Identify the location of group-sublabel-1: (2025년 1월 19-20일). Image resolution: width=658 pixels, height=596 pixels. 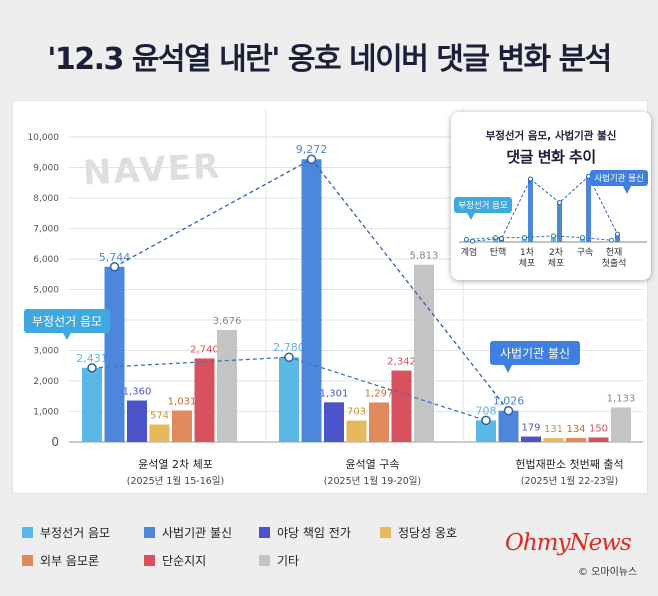
(373, 481).